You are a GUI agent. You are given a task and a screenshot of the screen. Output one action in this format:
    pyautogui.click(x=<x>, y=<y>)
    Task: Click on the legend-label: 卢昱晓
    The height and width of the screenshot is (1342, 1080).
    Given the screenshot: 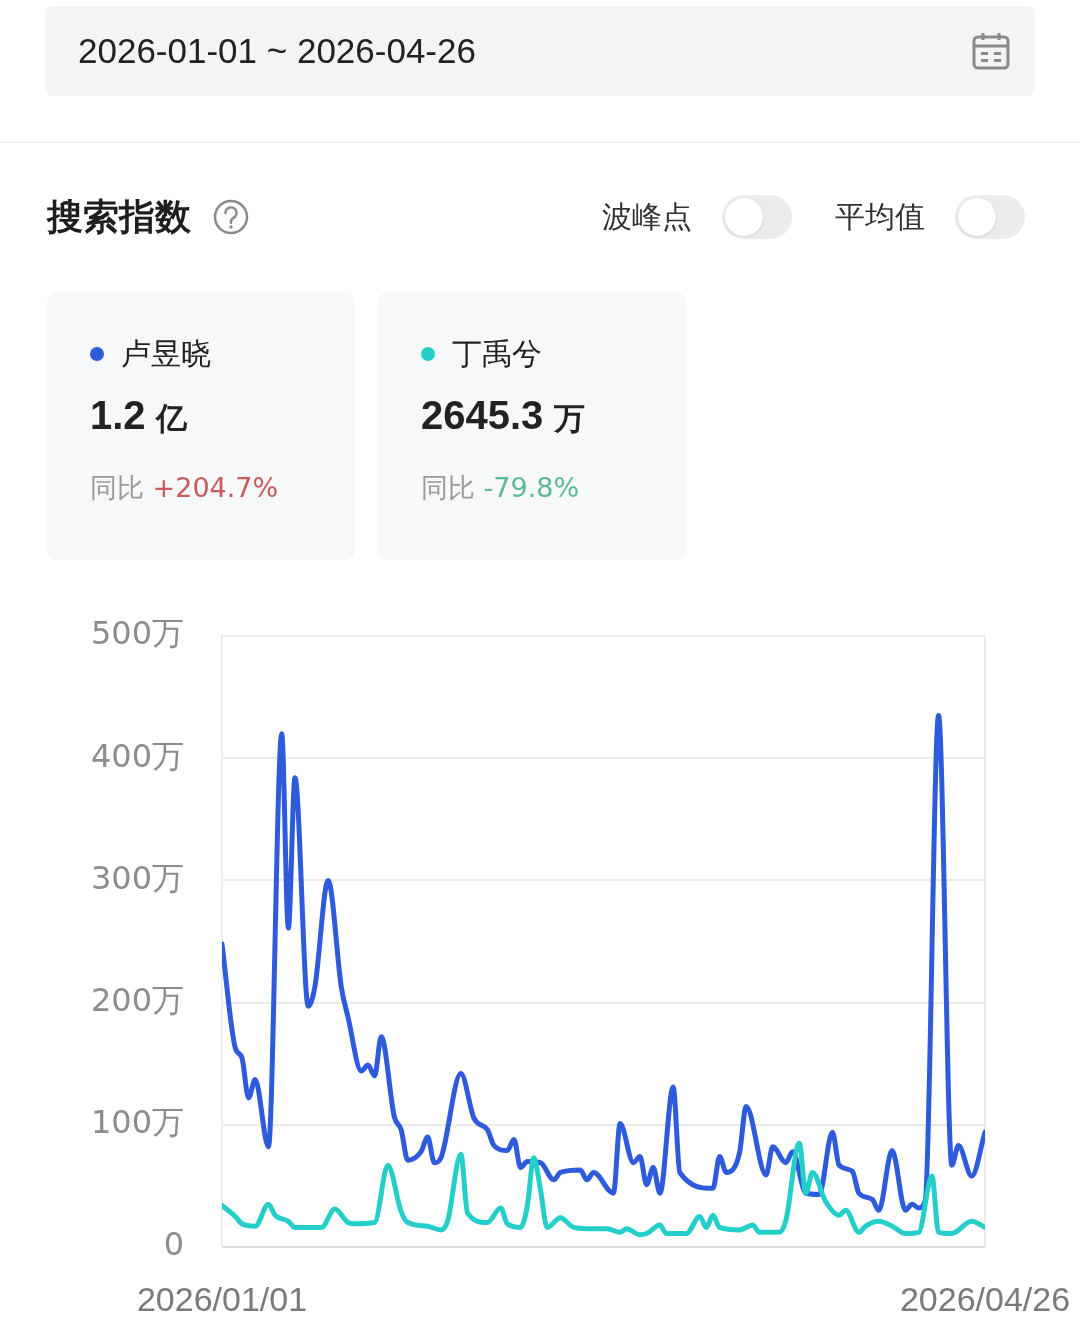 What is the action you would take?
    pyautogui.click(x=166, y=354)
    